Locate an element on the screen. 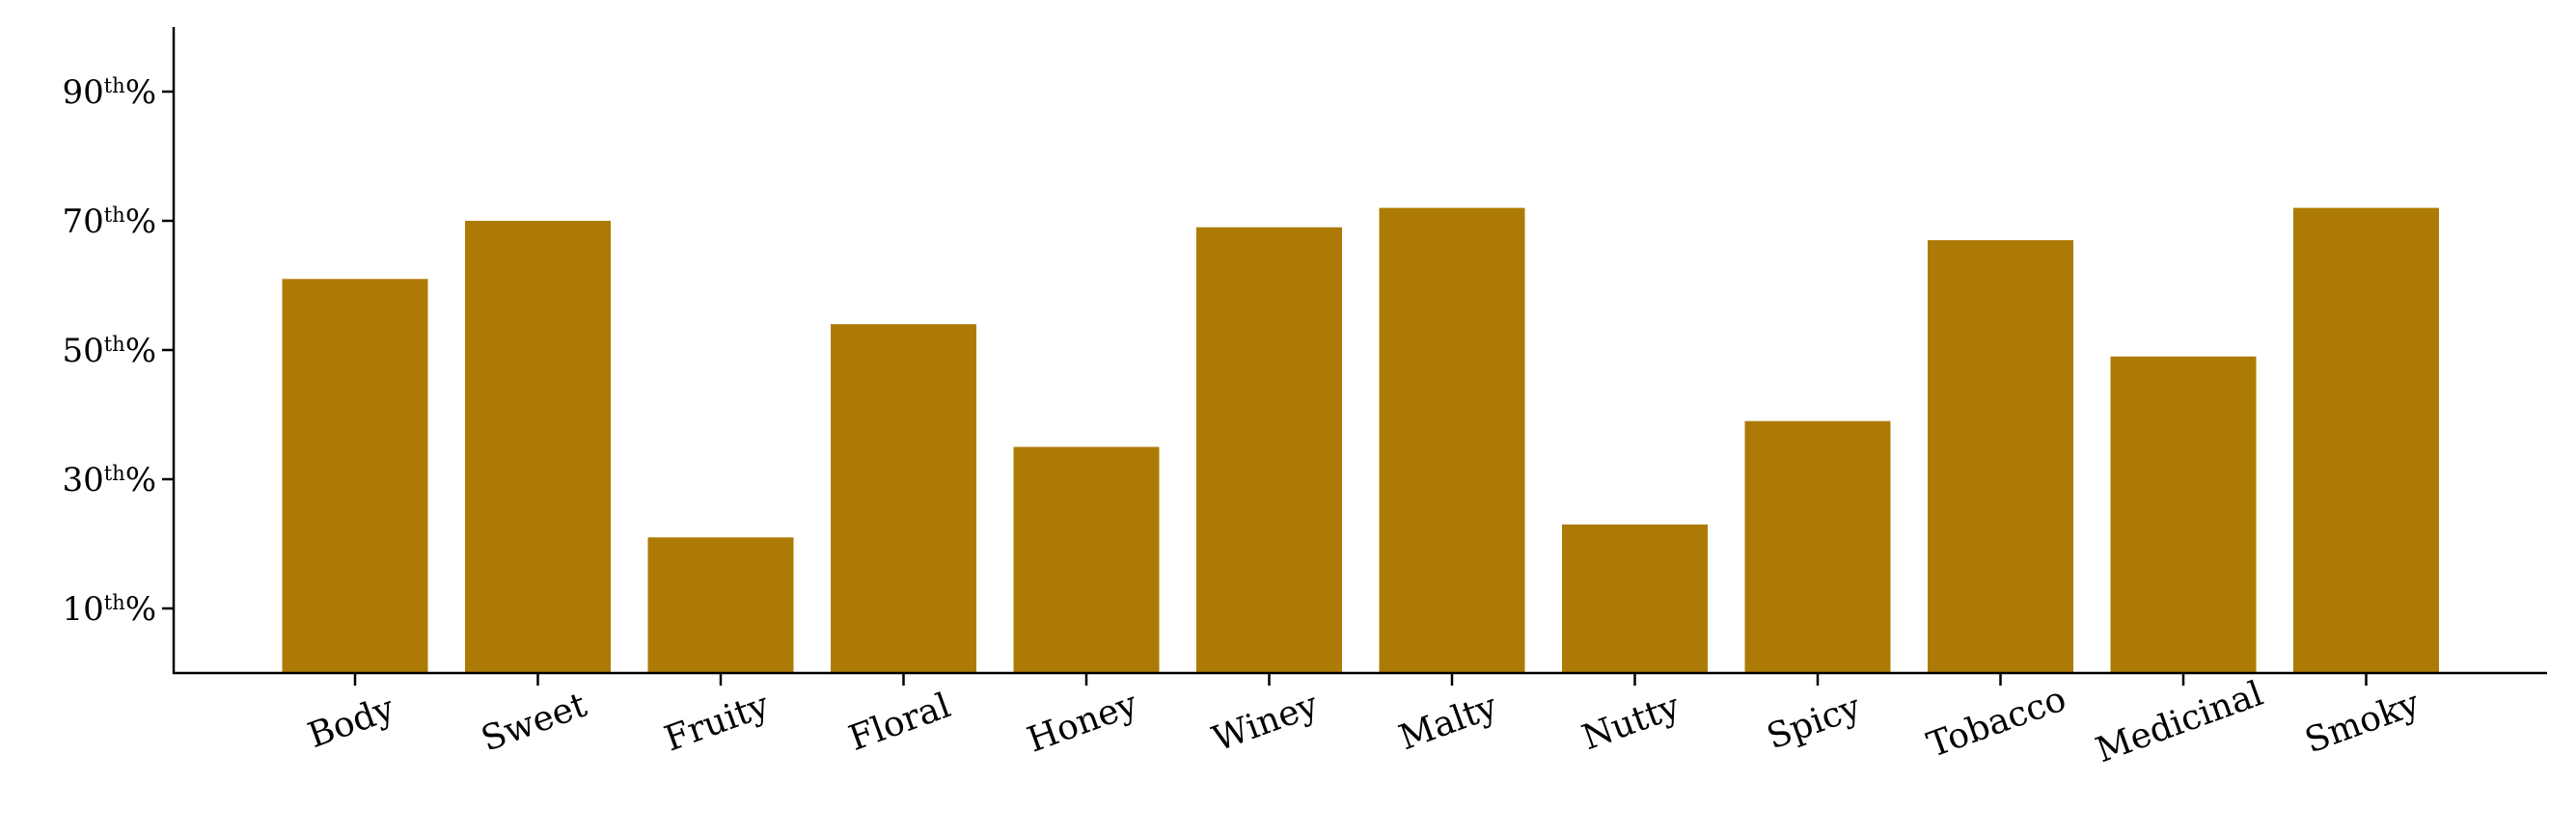  bar-spicy is located at coordinates (1817, 546).